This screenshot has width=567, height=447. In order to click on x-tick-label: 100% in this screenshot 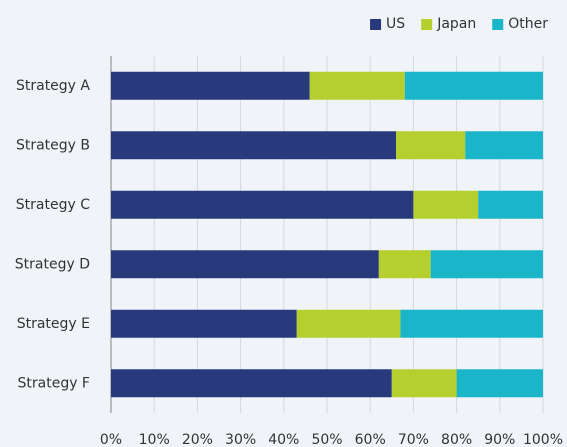, I will do `click(543, 439)`.